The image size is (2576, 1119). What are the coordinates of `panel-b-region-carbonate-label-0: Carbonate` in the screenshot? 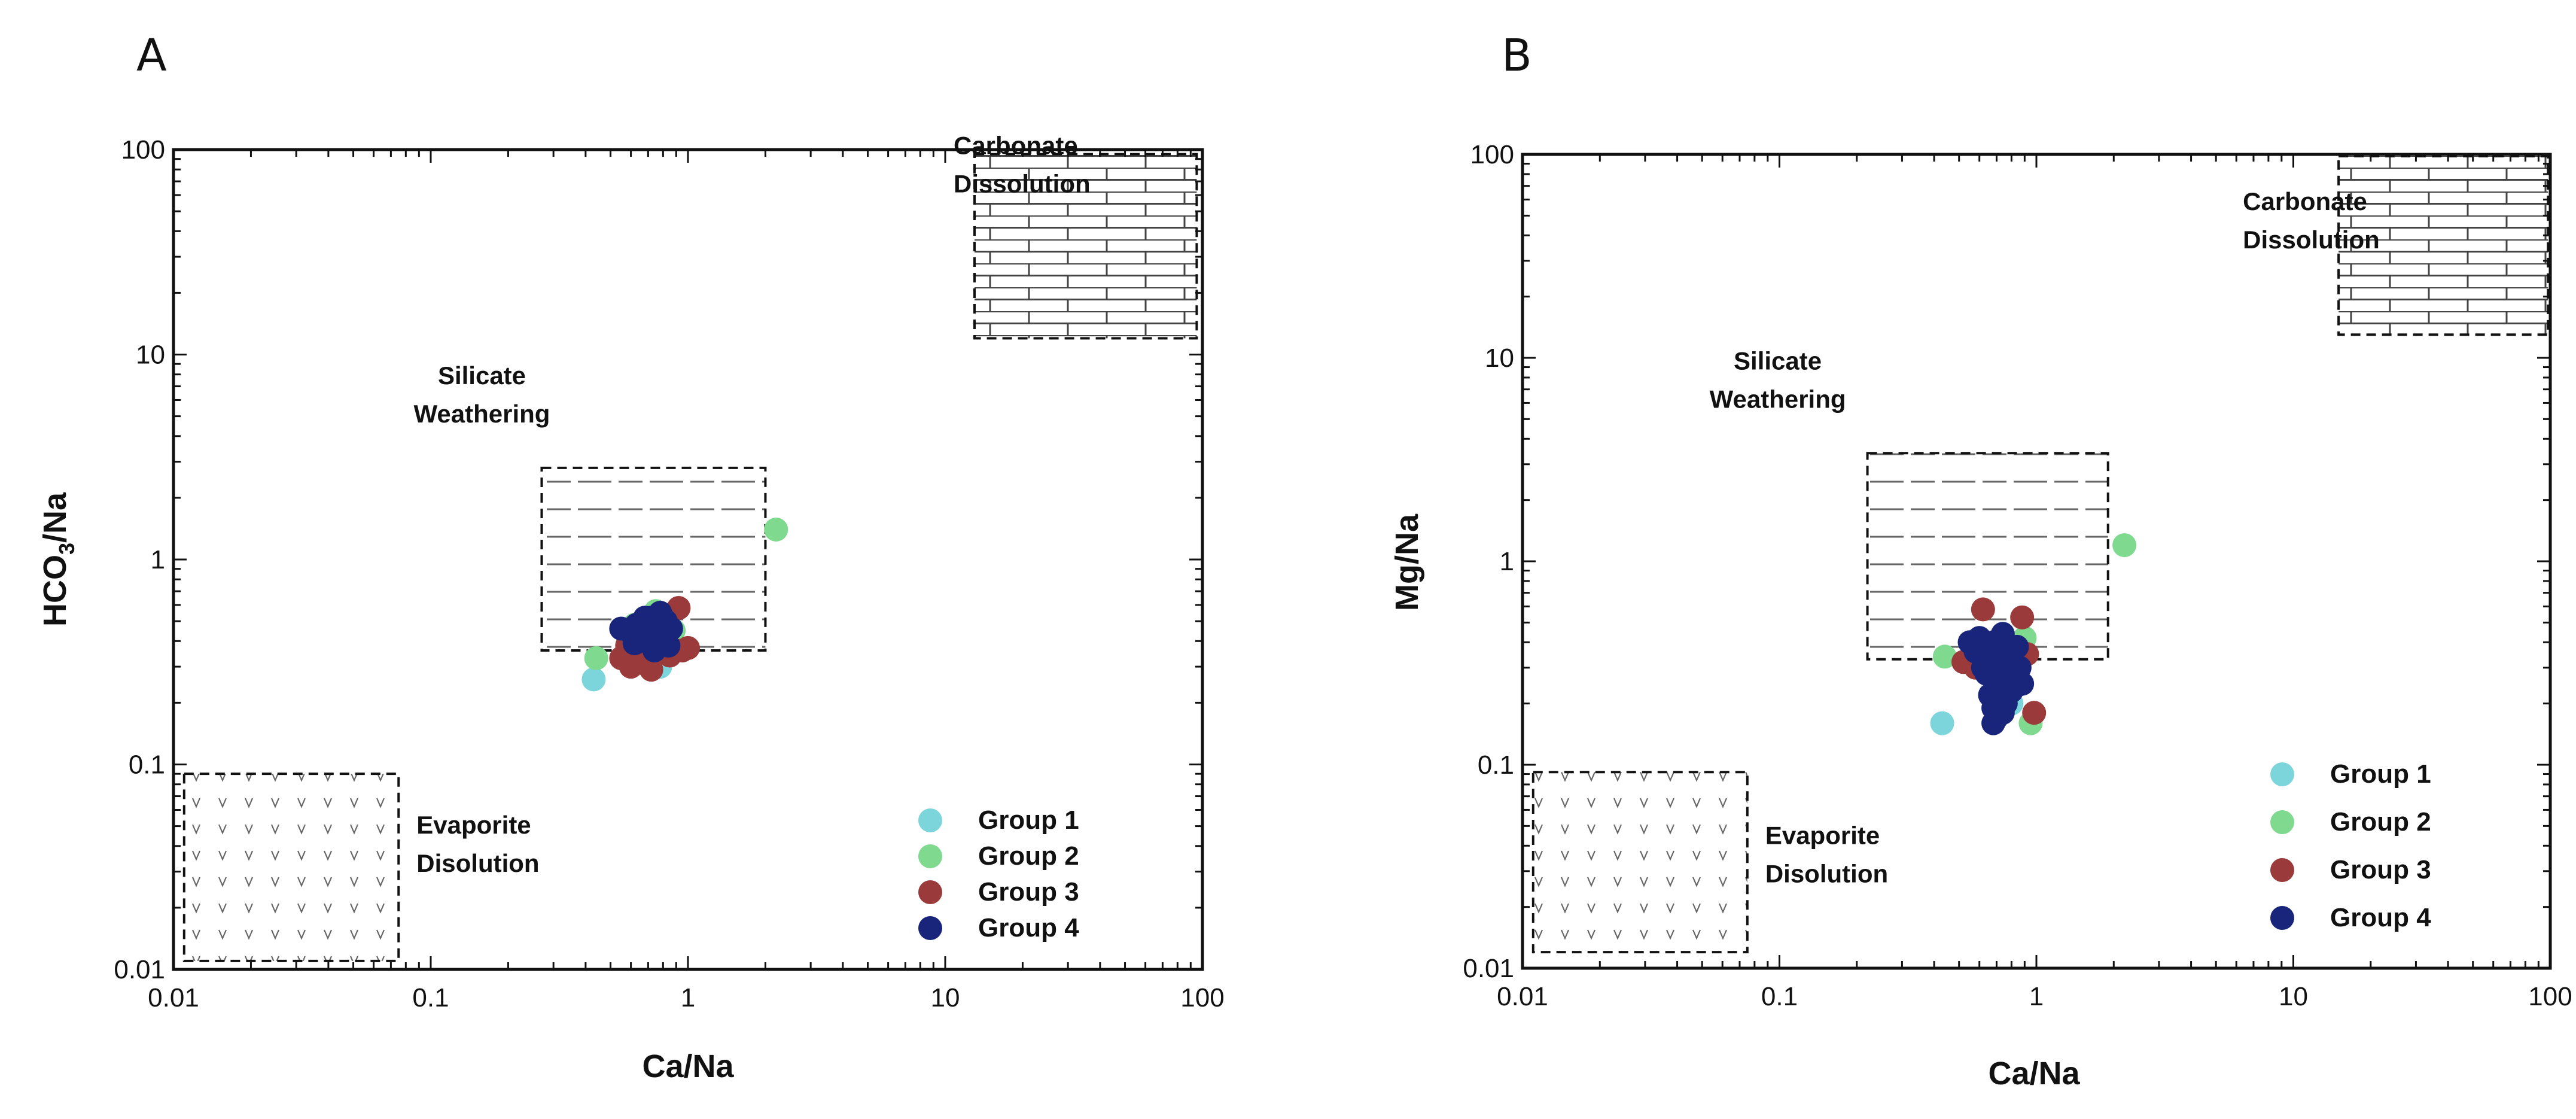 It's located at (2305, 201).